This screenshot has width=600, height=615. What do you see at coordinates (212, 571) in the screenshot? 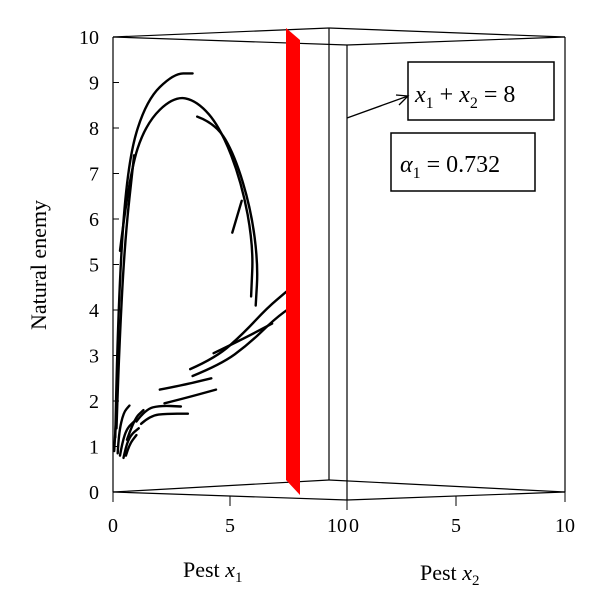
I see `x1-axis-label: Pest x1` at bounding box center [212, 571].